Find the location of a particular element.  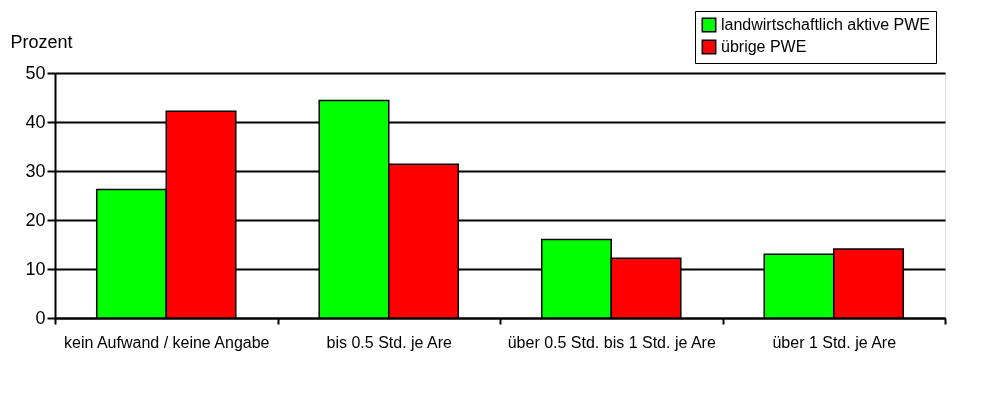

y-tick-label: 0 is located at coordinates (40, 317).